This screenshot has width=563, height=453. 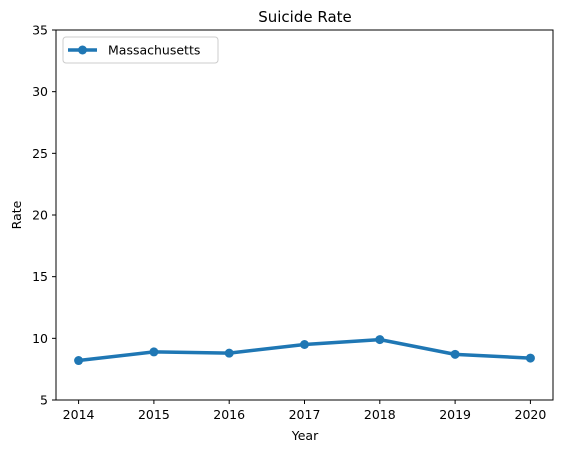 I want to click on legend: Massachusetts, so click(x=140, y=50).